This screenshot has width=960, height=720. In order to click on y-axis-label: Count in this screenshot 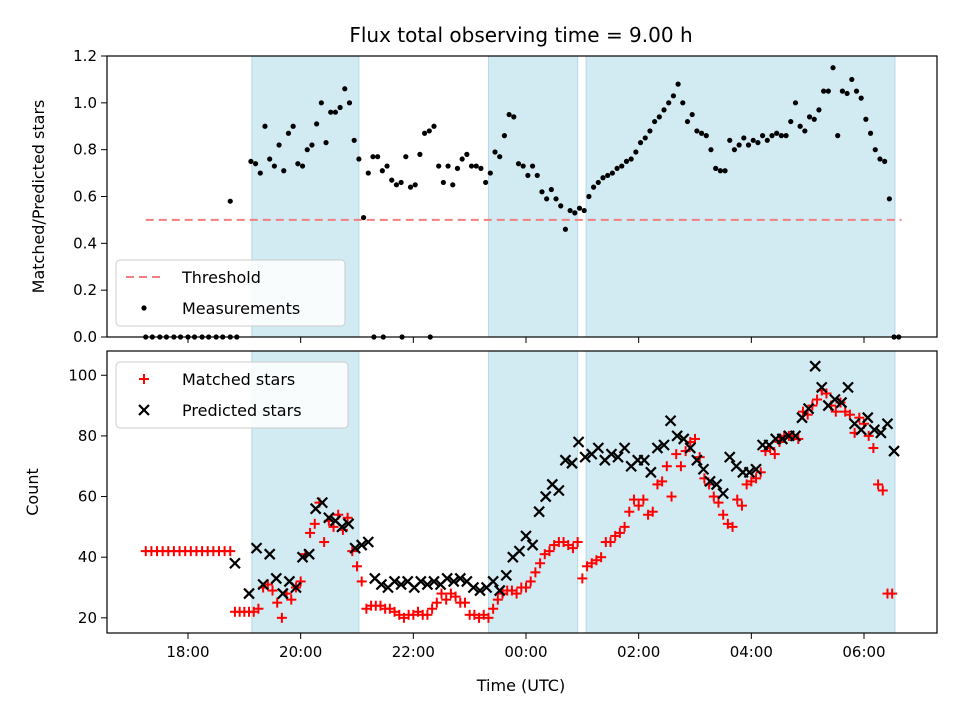, I will do `click(32, 492)`.